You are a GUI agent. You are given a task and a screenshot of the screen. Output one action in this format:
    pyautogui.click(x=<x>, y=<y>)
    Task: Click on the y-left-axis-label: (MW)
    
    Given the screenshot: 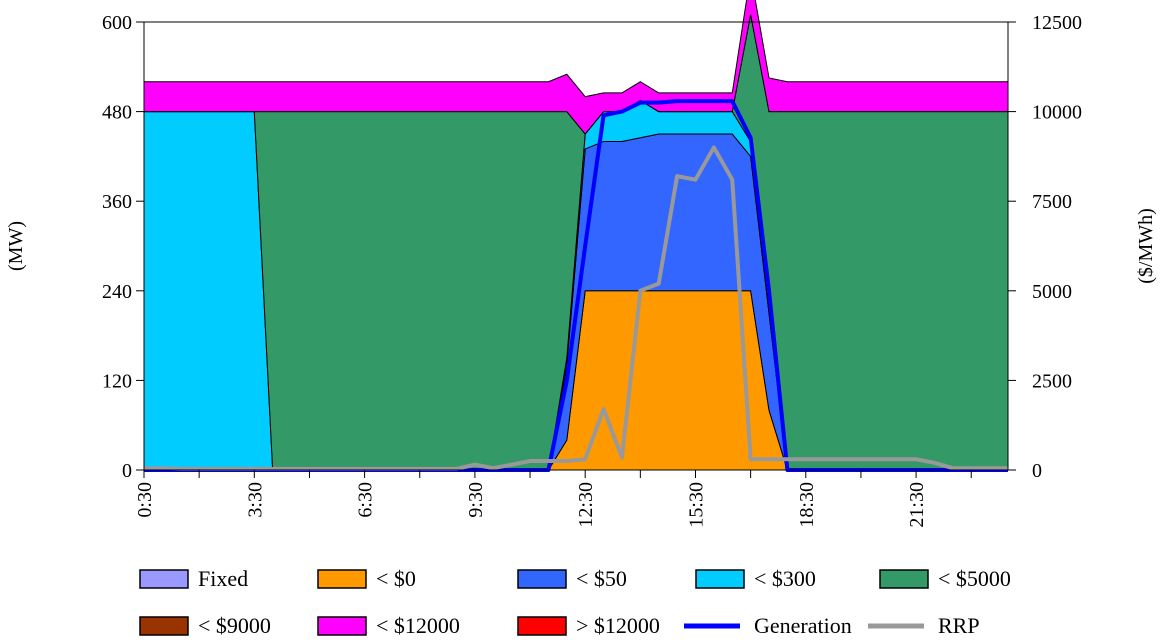 What is the action you would take?
    pyautogui.click(x=16, y=246)
    